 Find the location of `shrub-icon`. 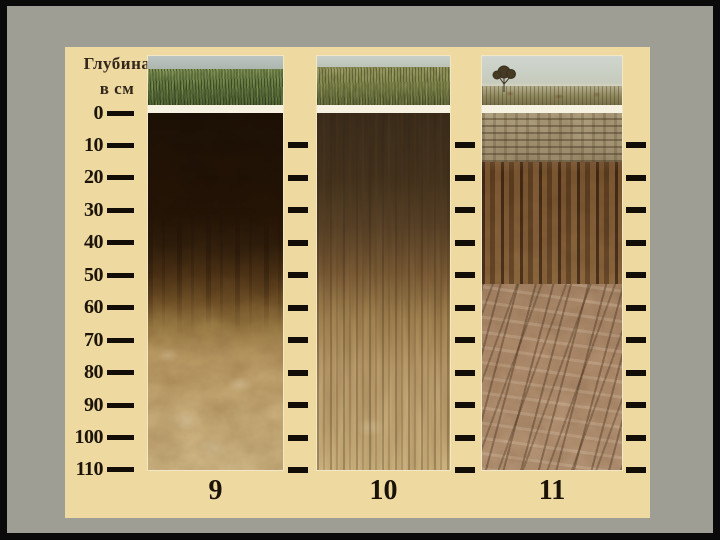

shrub-icon is located at coordinates (504, 78).